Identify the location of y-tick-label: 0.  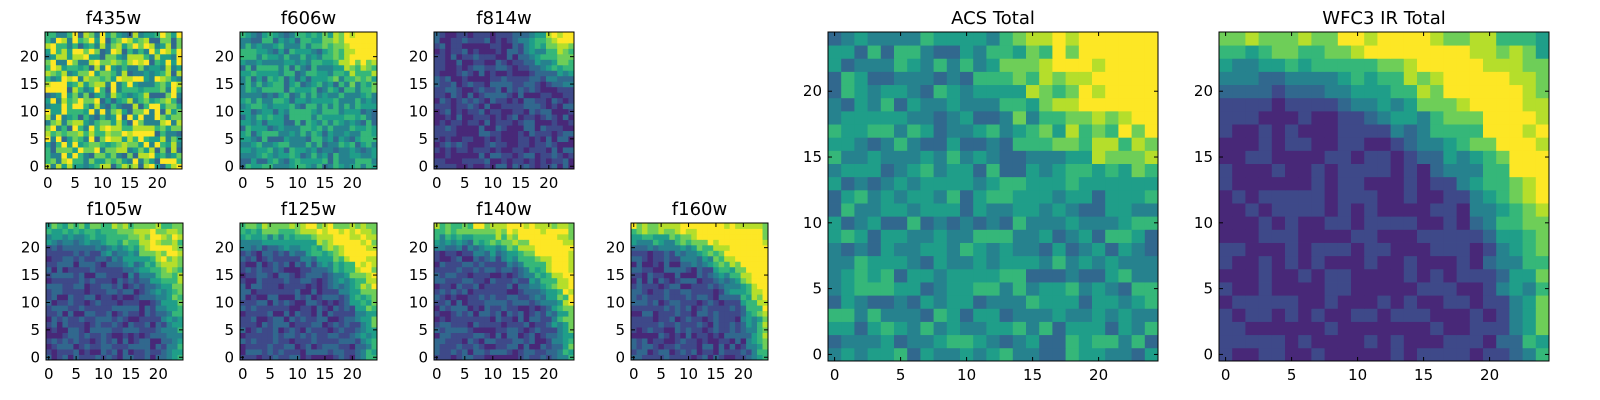
(423, 166).